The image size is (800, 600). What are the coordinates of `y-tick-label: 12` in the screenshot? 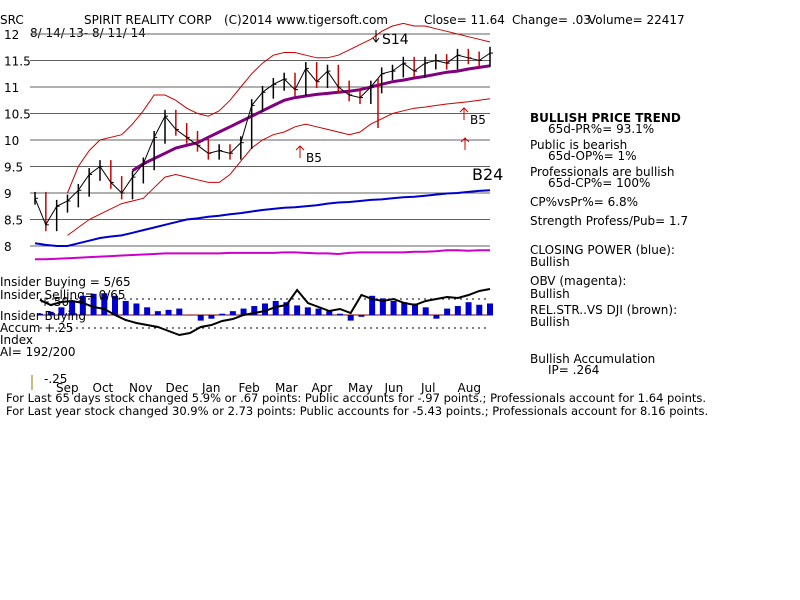 It's located at (11, 35).